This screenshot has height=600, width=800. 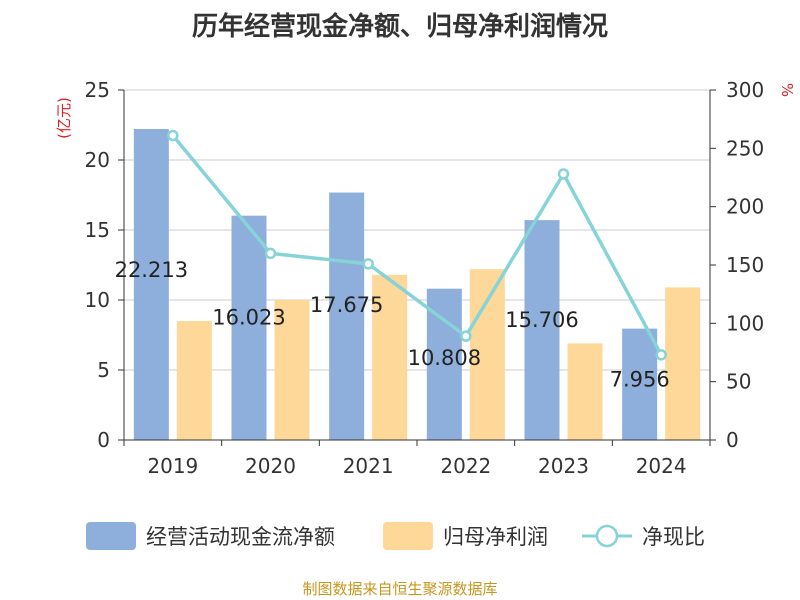 I want to click on right-axis-unit: %, so click(x=787, y=90).